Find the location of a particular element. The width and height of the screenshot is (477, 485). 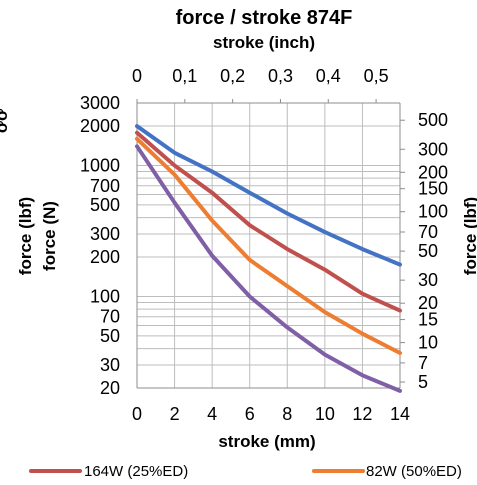

left-tick-label: 500 is located at coordinates (105, 205).